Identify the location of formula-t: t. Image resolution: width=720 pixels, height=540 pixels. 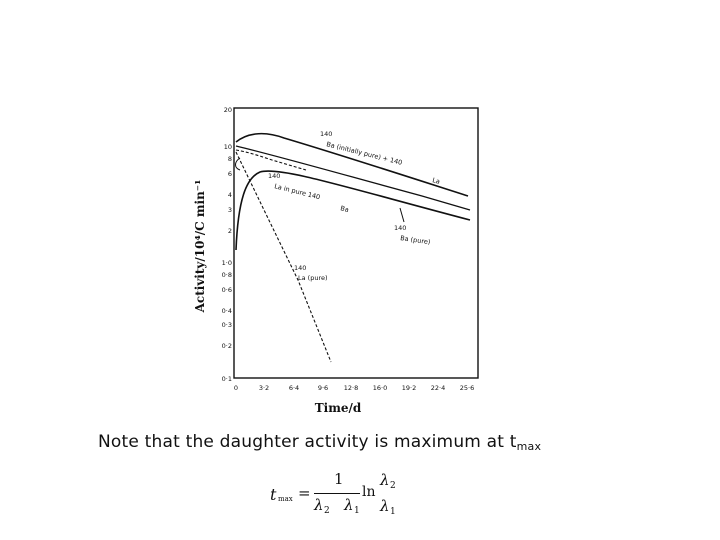
(273, 494).